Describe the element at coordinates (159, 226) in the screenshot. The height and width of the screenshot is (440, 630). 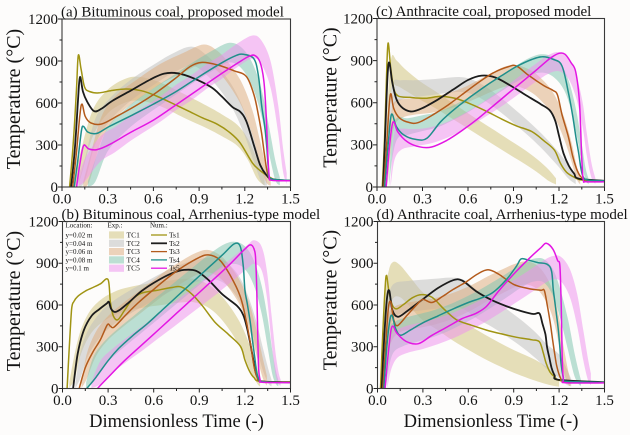
I see `svg-text: Num.:` at that location.